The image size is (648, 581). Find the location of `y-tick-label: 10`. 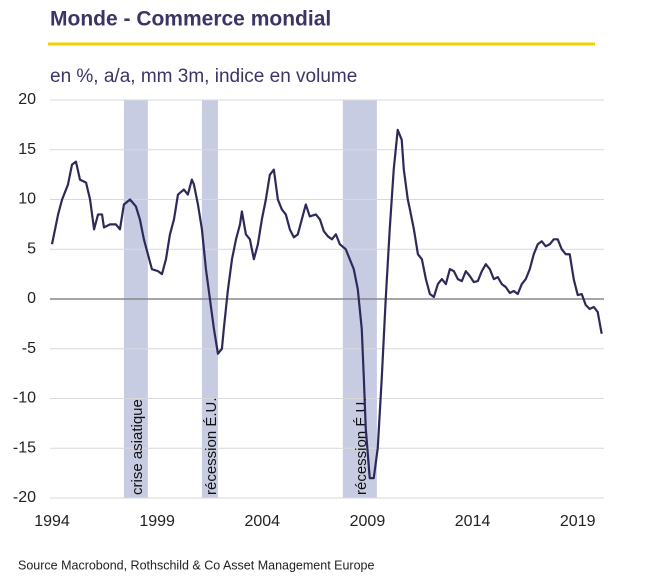

y-tick-label: 10 is located at coordinates (27, 199).